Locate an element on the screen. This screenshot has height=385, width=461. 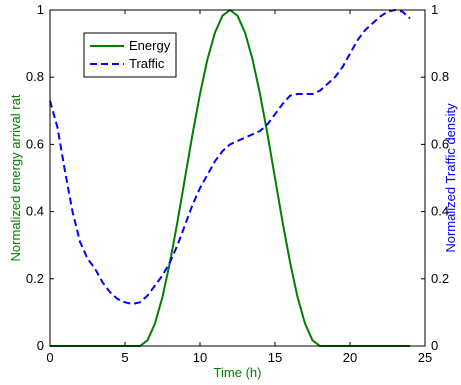
y-left-tick-label: 0.4 is located at coordinates (35, 211).